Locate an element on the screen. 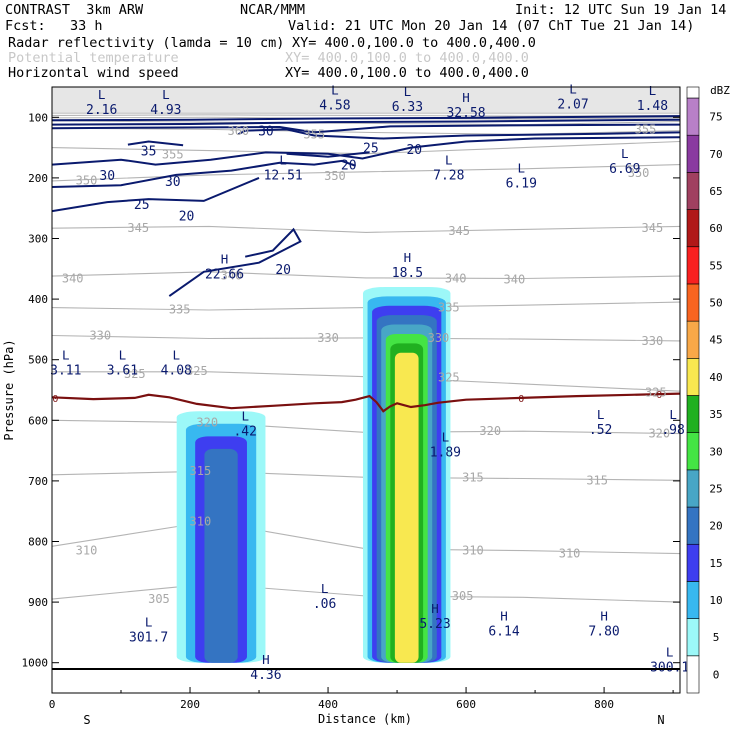 This screenshot has height=740, width=740. y-tick-label: 300 is located at coordinates (38, 239).